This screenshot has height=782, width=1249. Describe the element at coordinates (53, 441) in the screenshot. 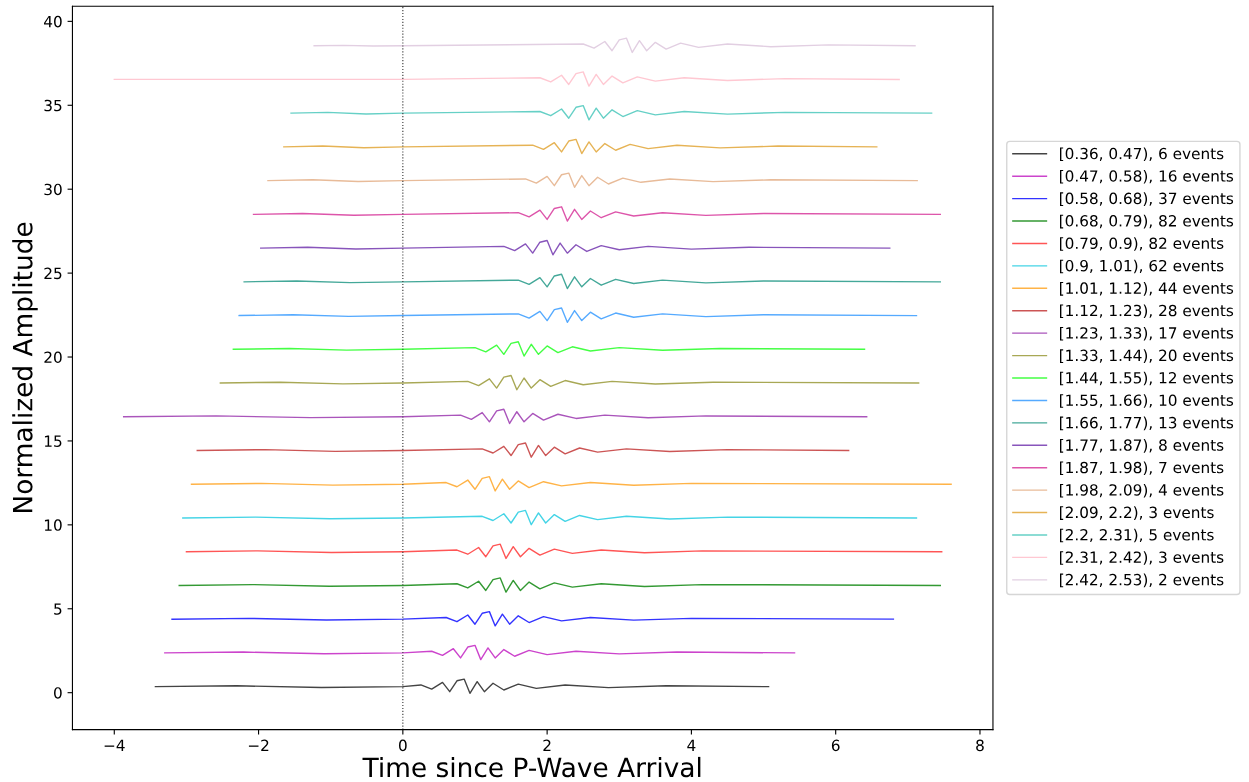

I see `y-tick-label: 15` at that location.